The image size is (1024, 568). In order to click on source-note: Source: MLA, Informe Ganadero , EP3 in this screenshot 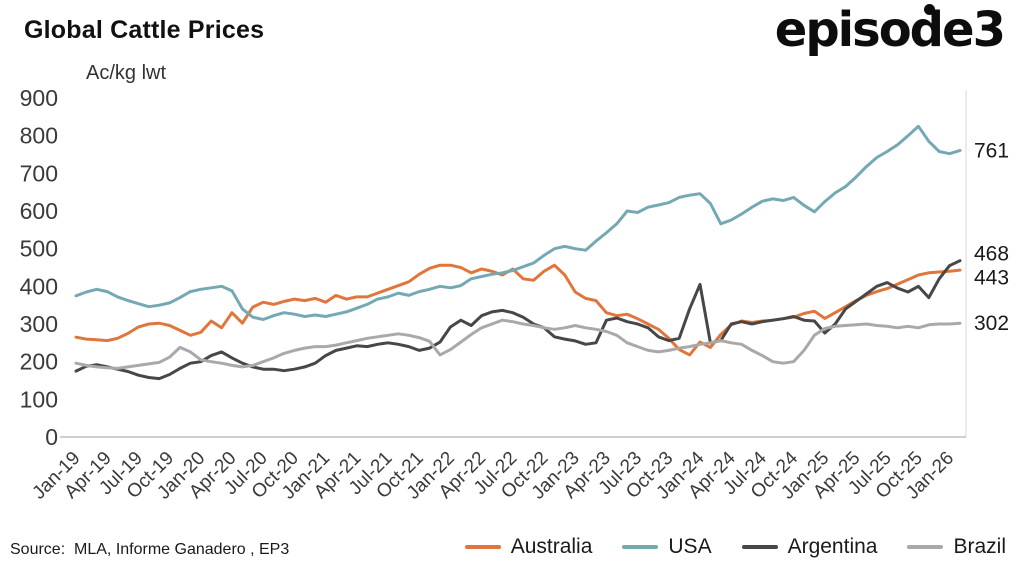, I will do `click(150, 549)`.